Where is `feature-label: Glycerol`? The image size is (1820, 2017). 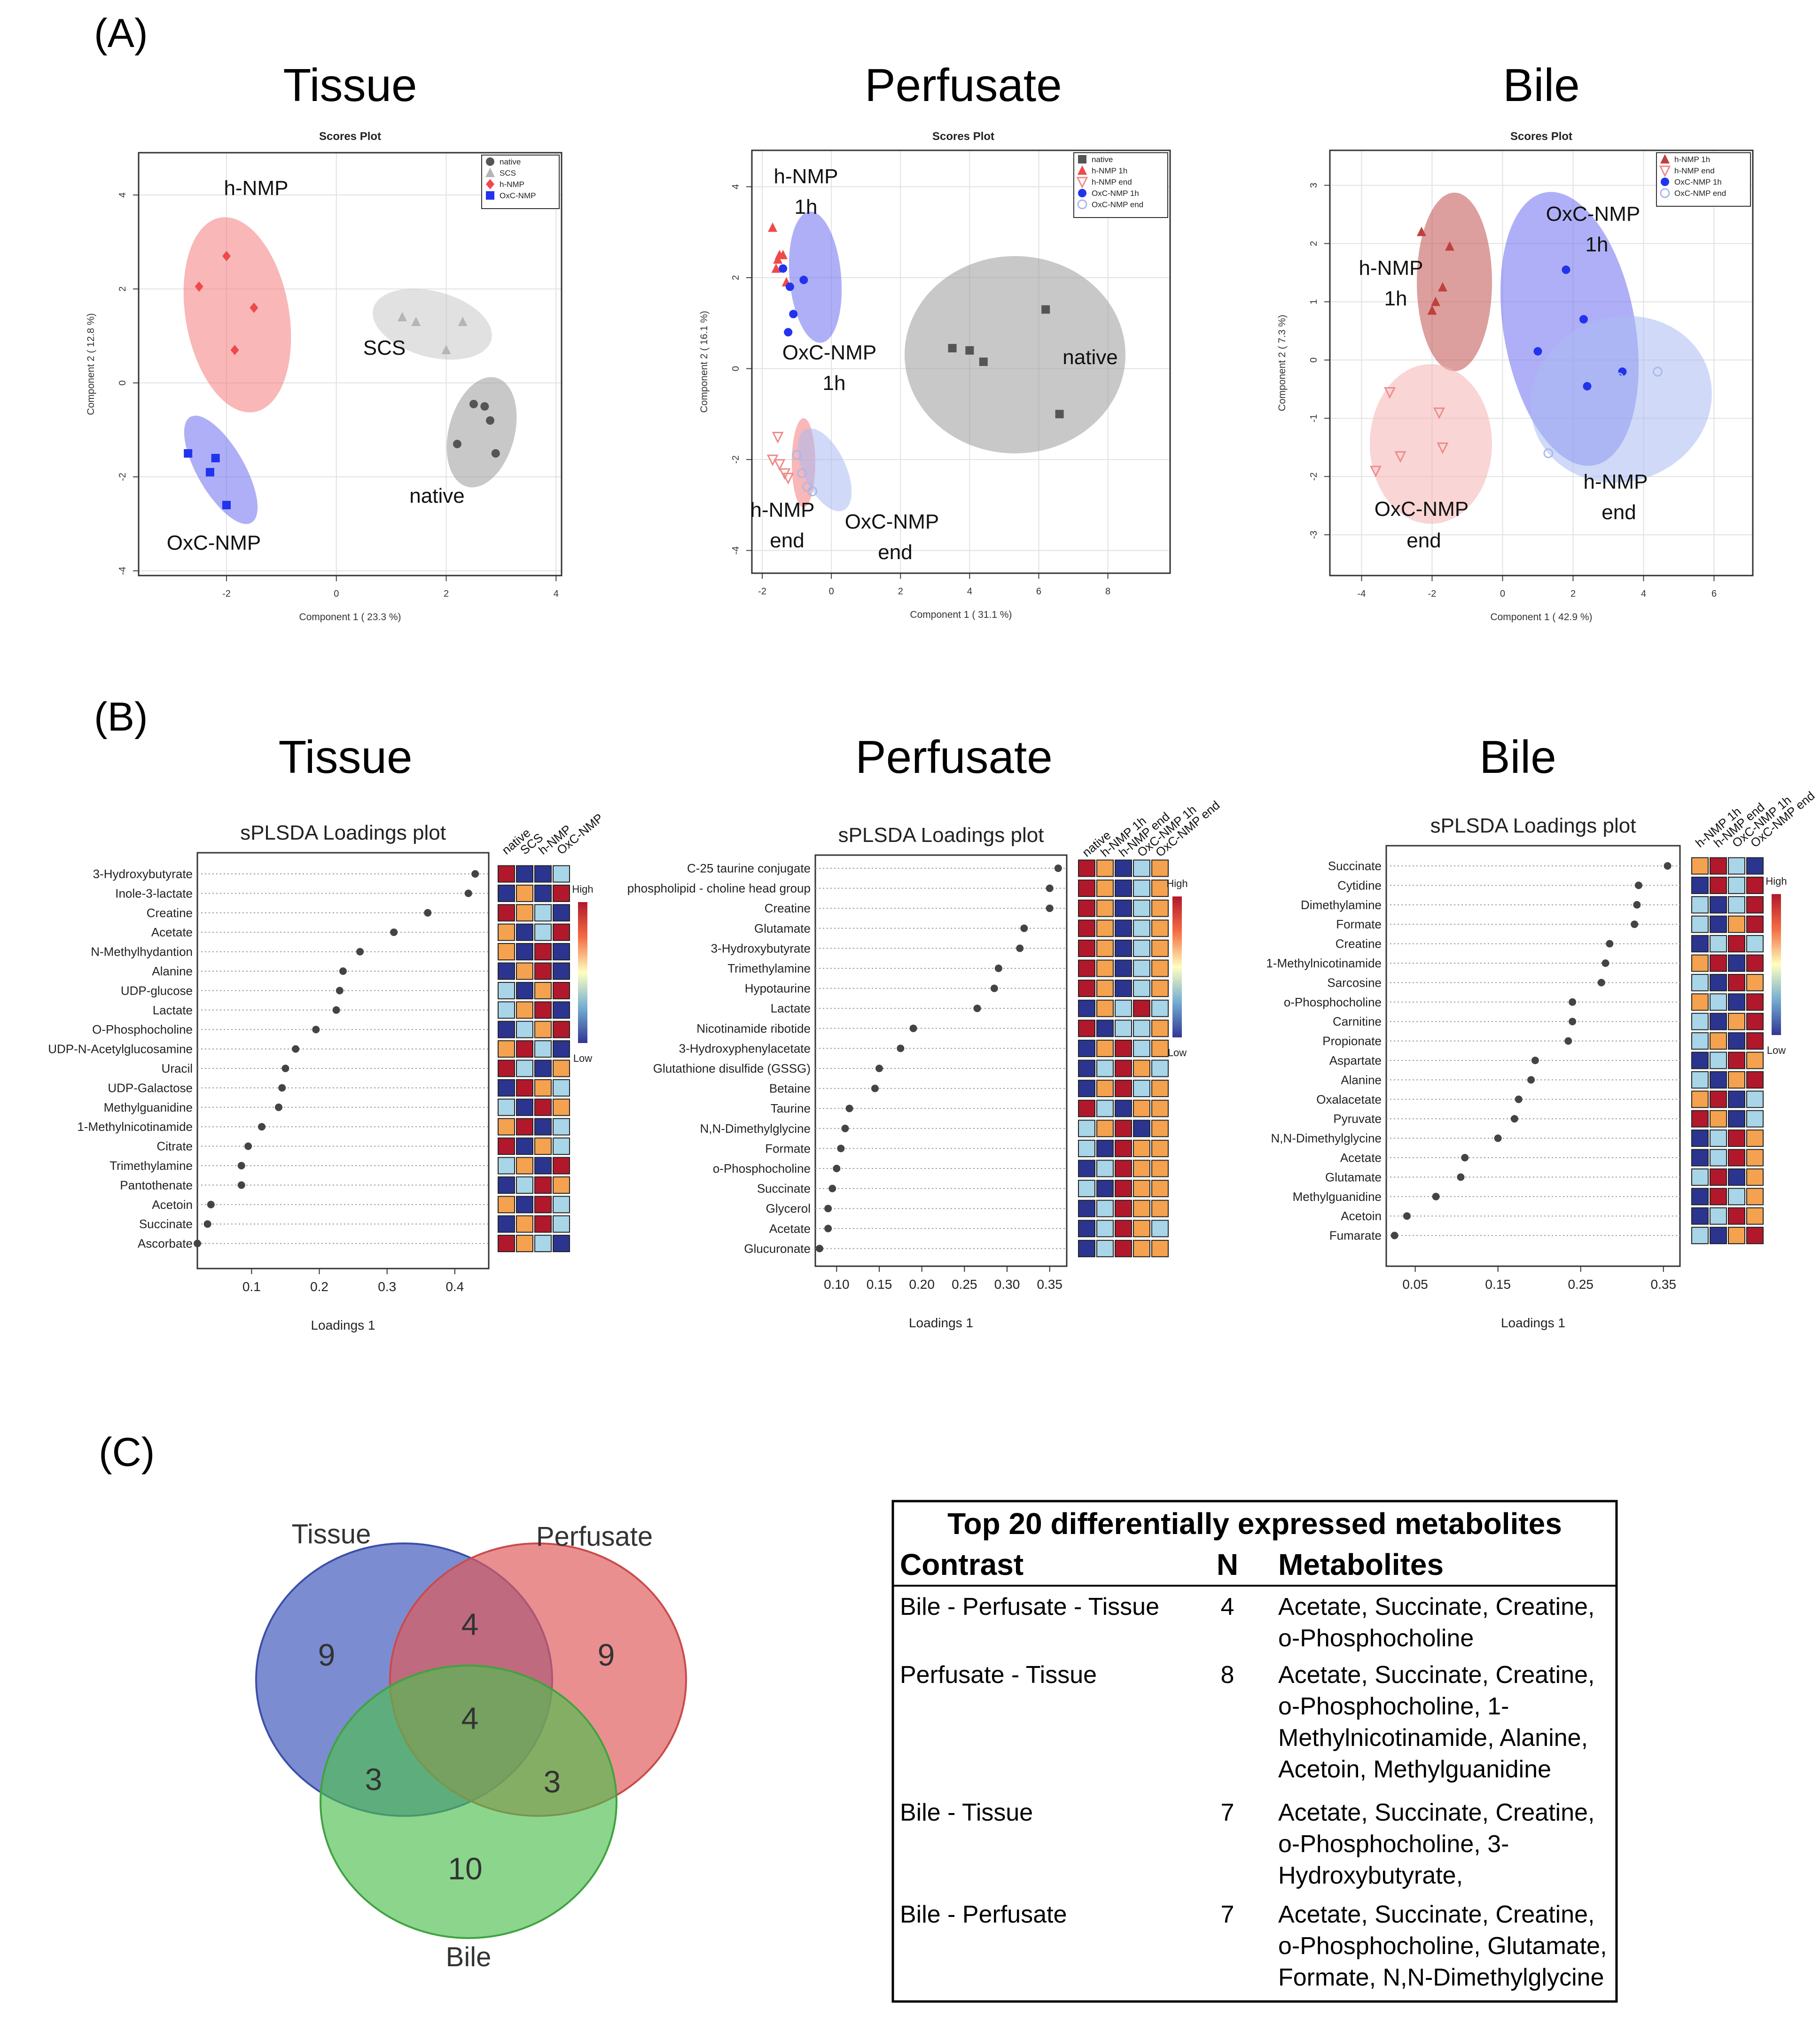 feature-label: Glycerol is located at coordinates (788, 1208).